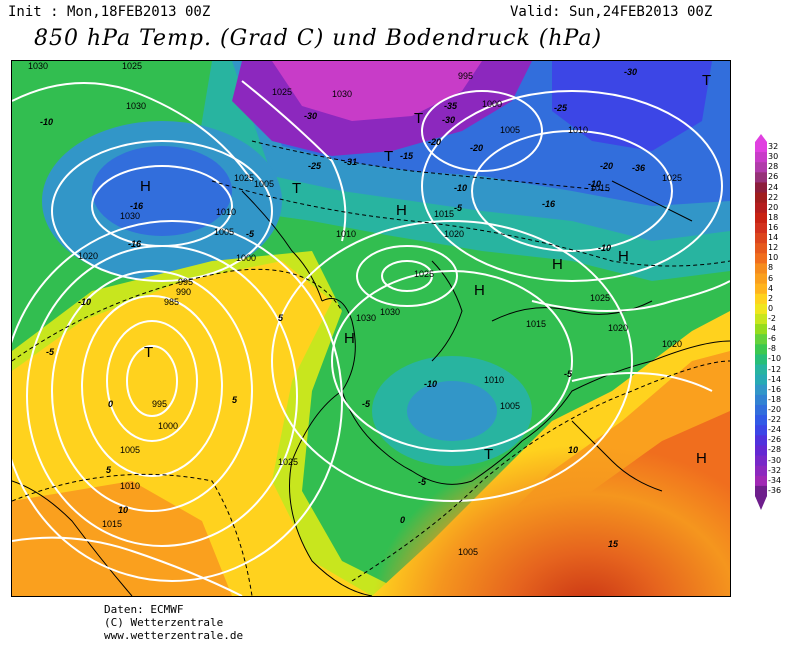  Describe the element at coordinates (772, 329) in the screenshot. I see `scale-label: -4` at that location.